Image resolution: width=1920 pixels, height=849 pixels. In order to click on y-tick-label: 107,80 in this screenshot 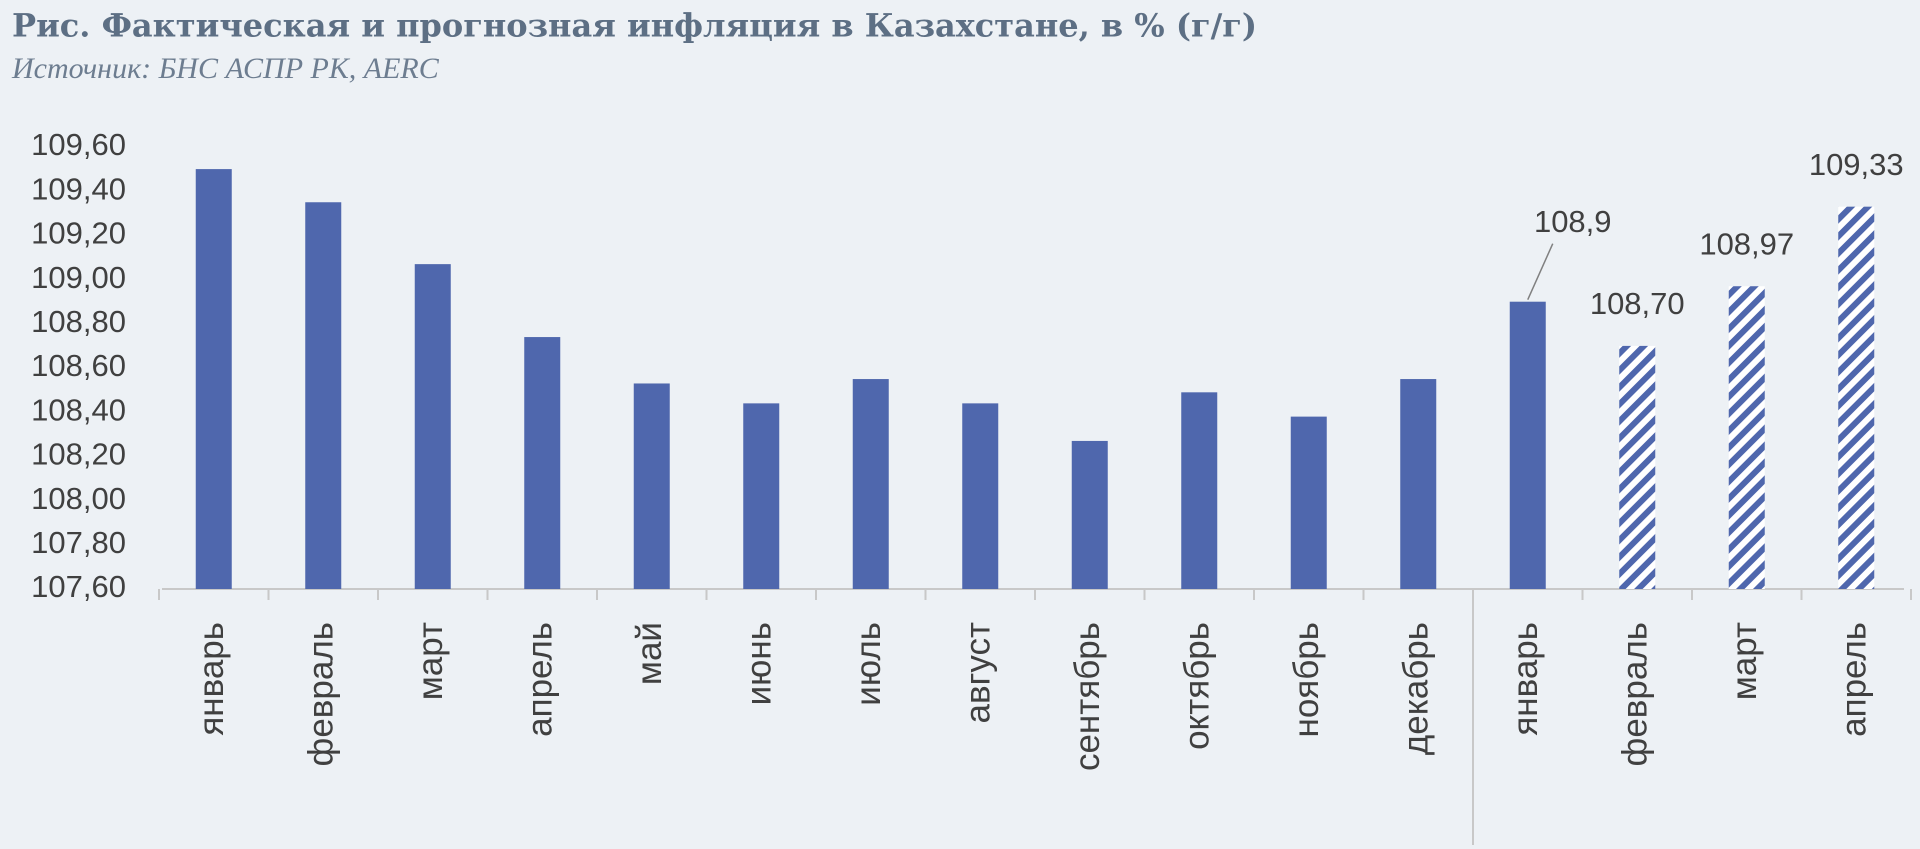, I will do `click(78, 542)`.